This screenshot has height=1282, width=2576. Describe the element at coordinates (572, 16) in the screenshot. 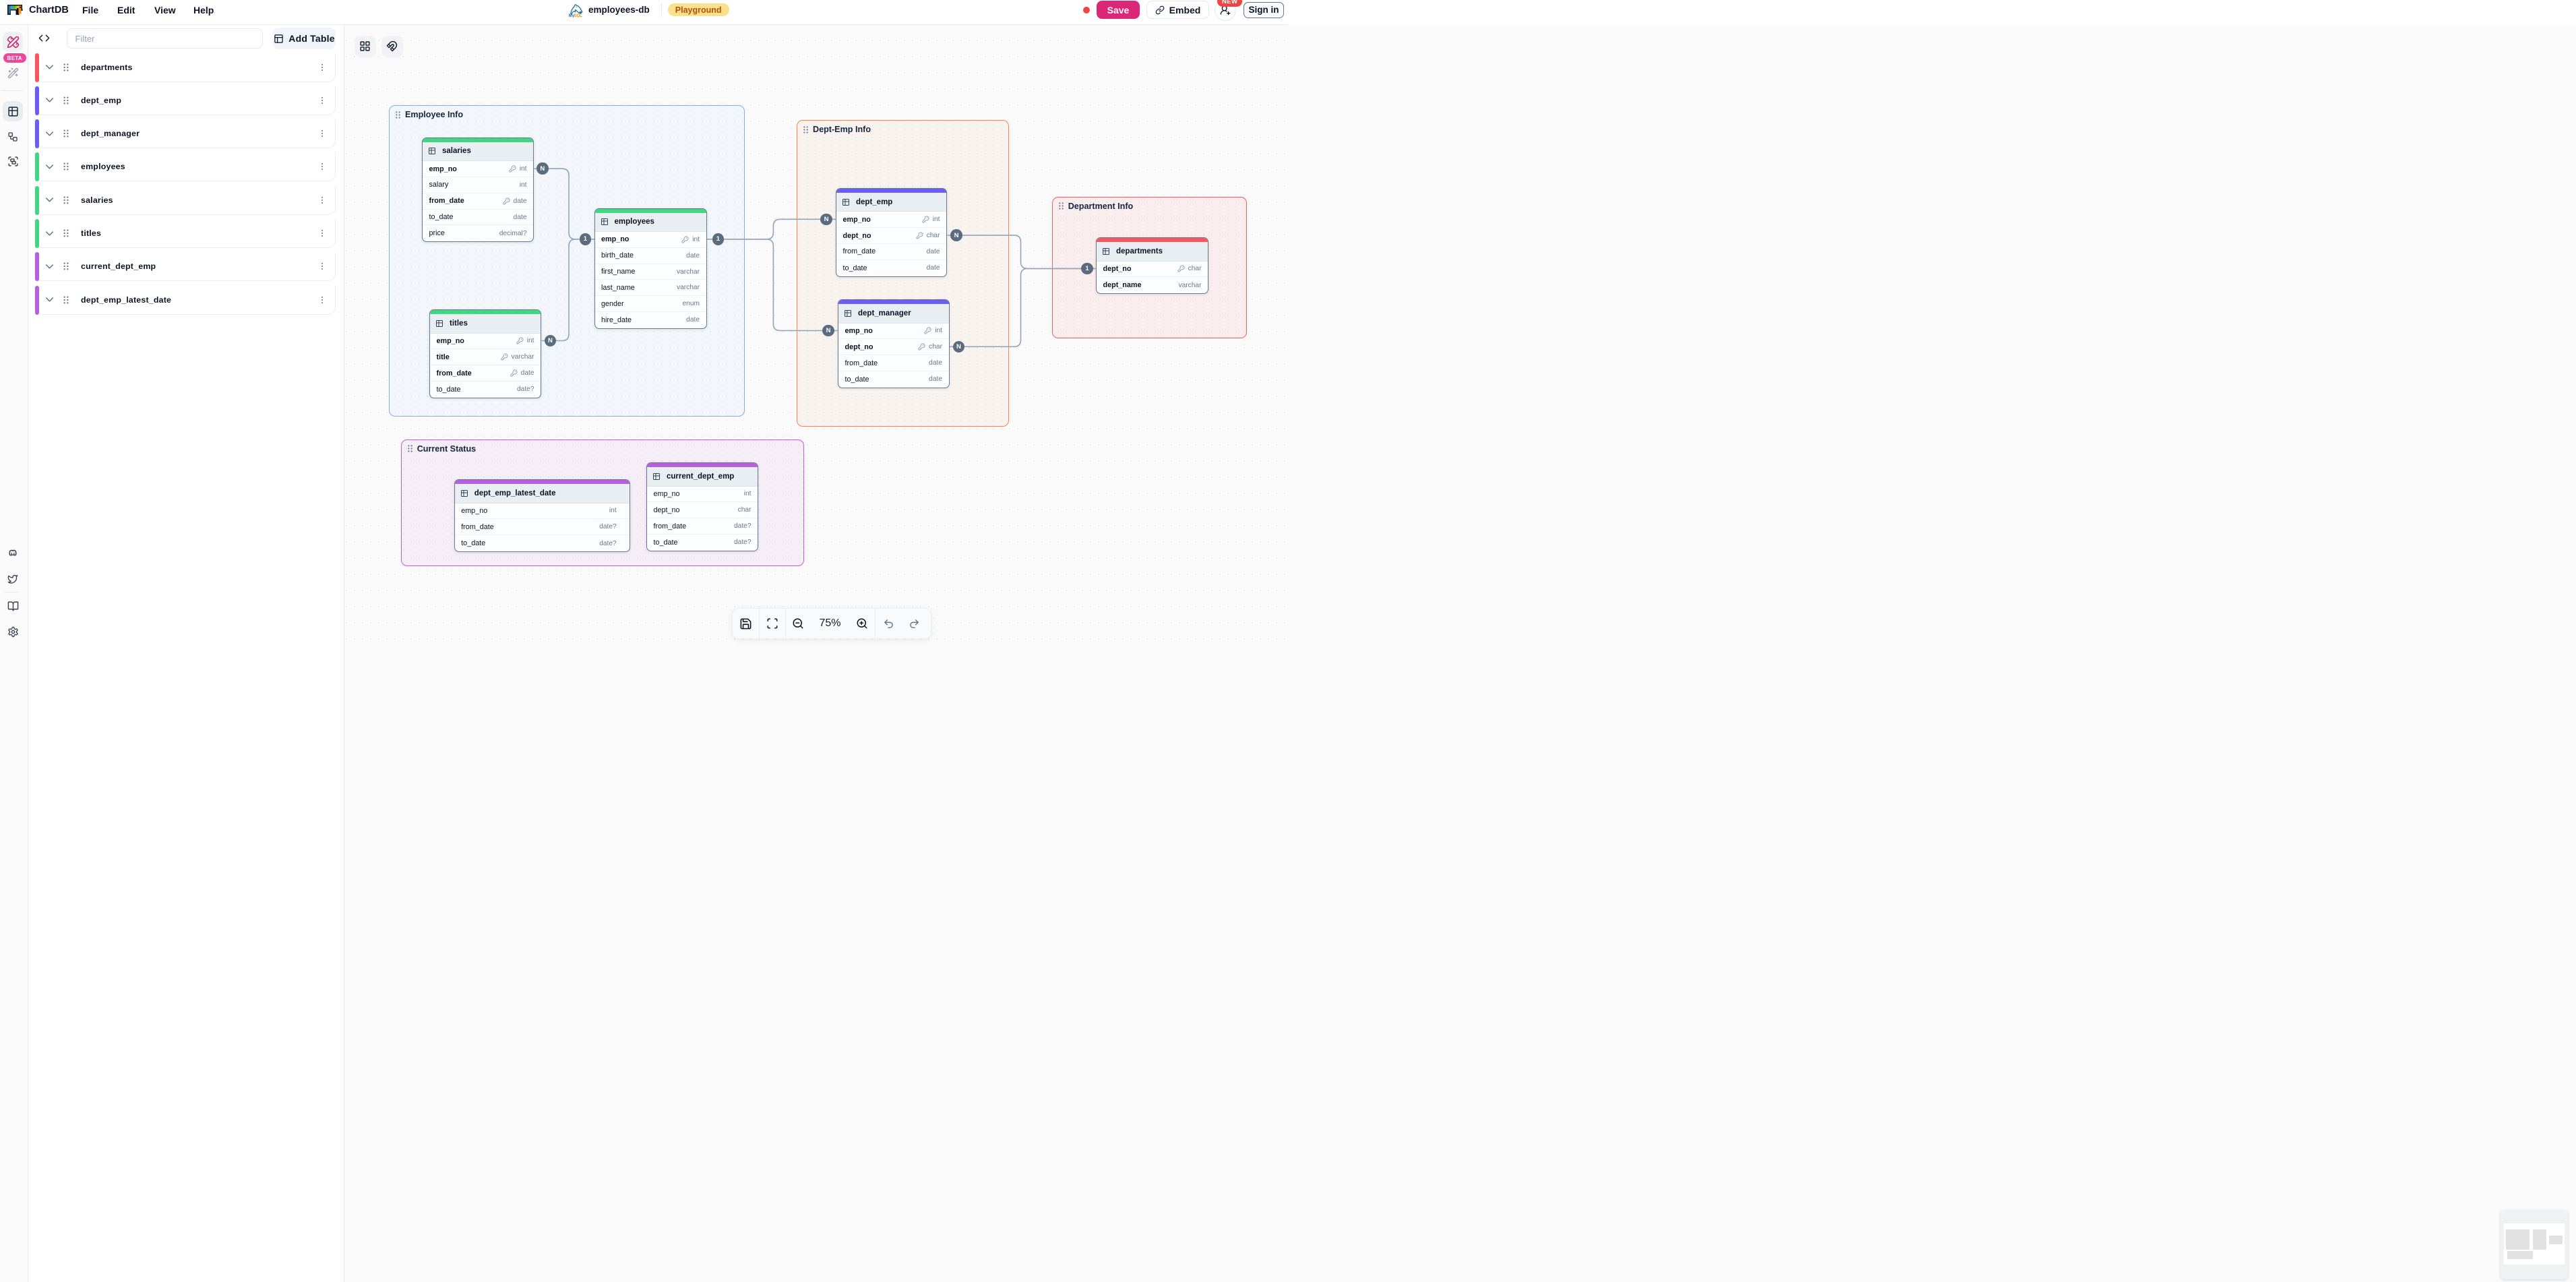

I see `svg-text: My` at that location.